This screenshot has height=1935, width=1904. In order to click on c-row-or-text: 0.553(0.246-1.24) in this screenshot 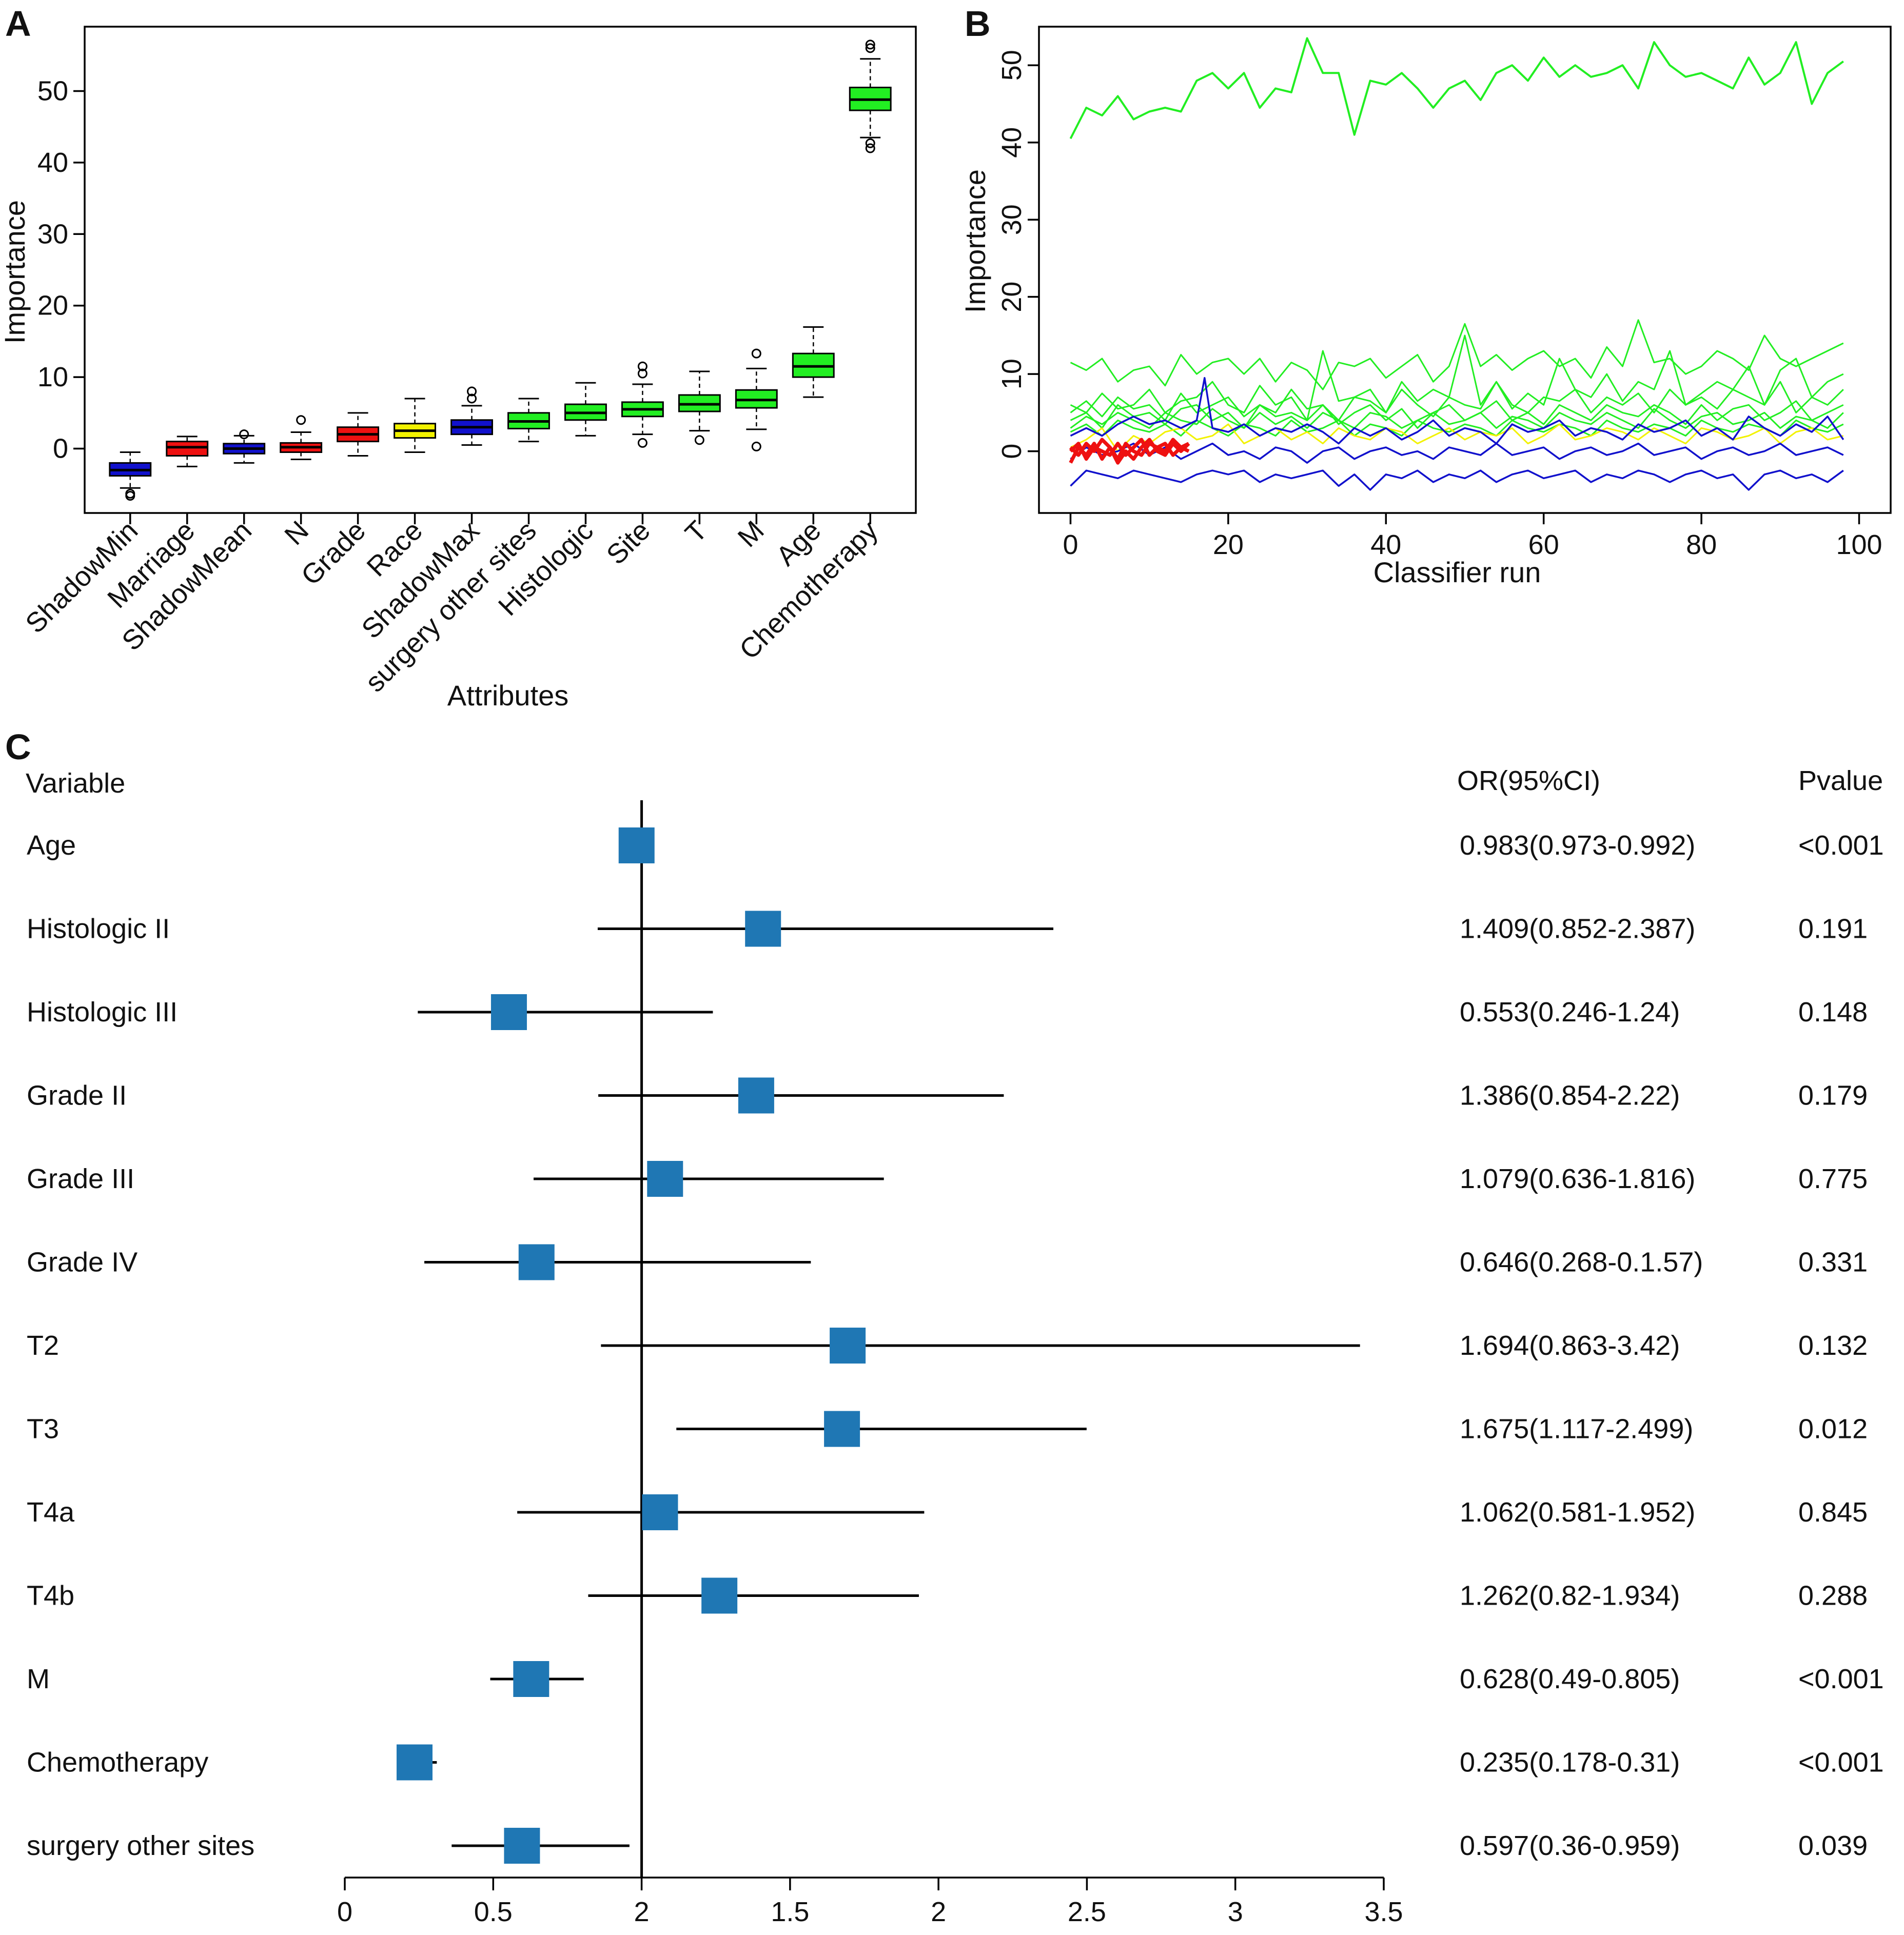, I will do `click(1570, 1013)`.